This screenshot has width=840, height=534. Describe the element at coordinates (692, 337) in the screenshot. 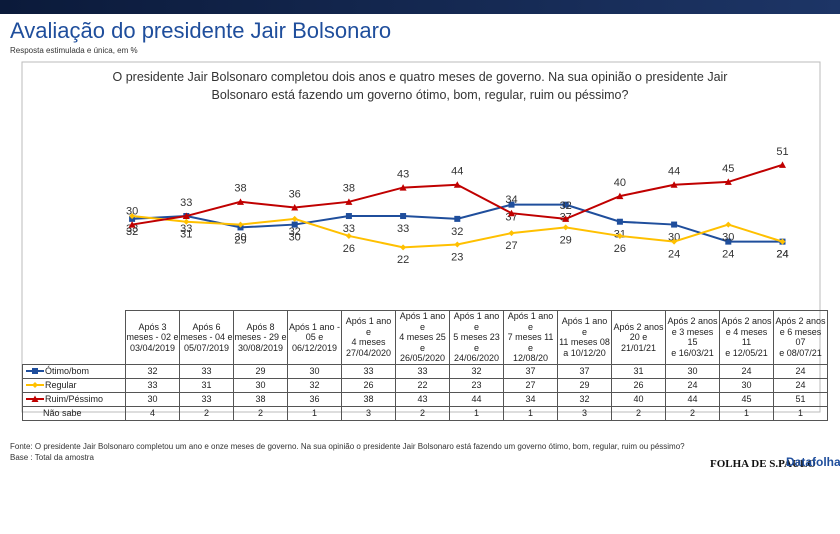

I see `category: Após 2 anos e 3 meses 15 e 16/03/21` at that location.